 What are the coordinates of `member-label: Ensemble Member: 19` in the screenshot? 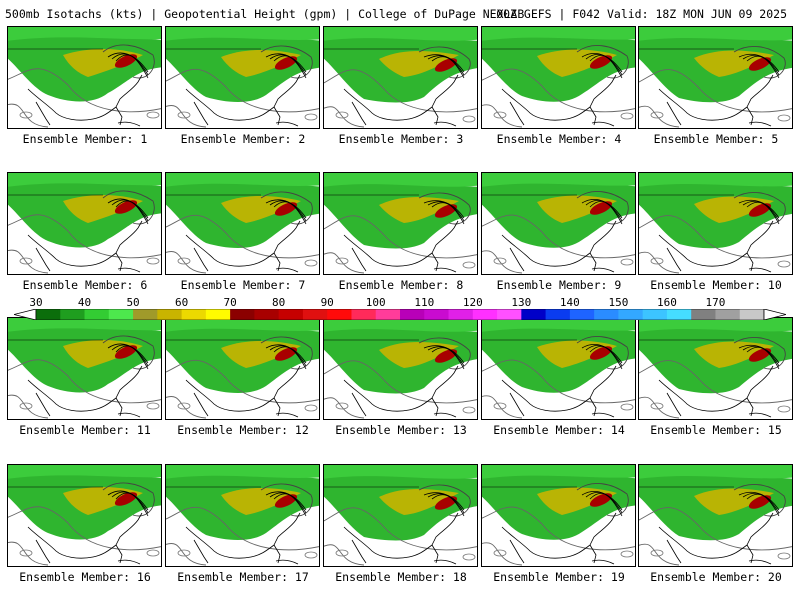 It's located at (559, 577).